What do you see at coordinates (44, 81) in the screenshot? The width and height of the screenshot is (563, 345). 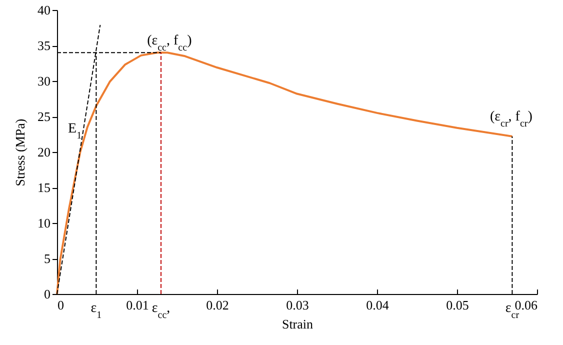 I see `y-tick-label: 30` at bounding box center [44, 81].